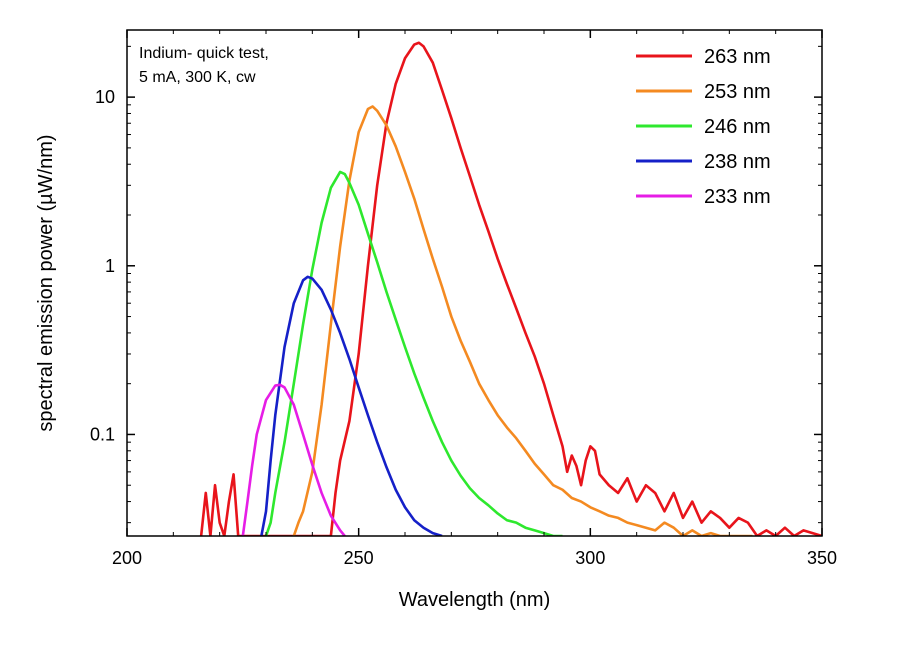 This screenshot has width=897, height=660. I want to click on legend-label: 246 nm, so click(737, 127).